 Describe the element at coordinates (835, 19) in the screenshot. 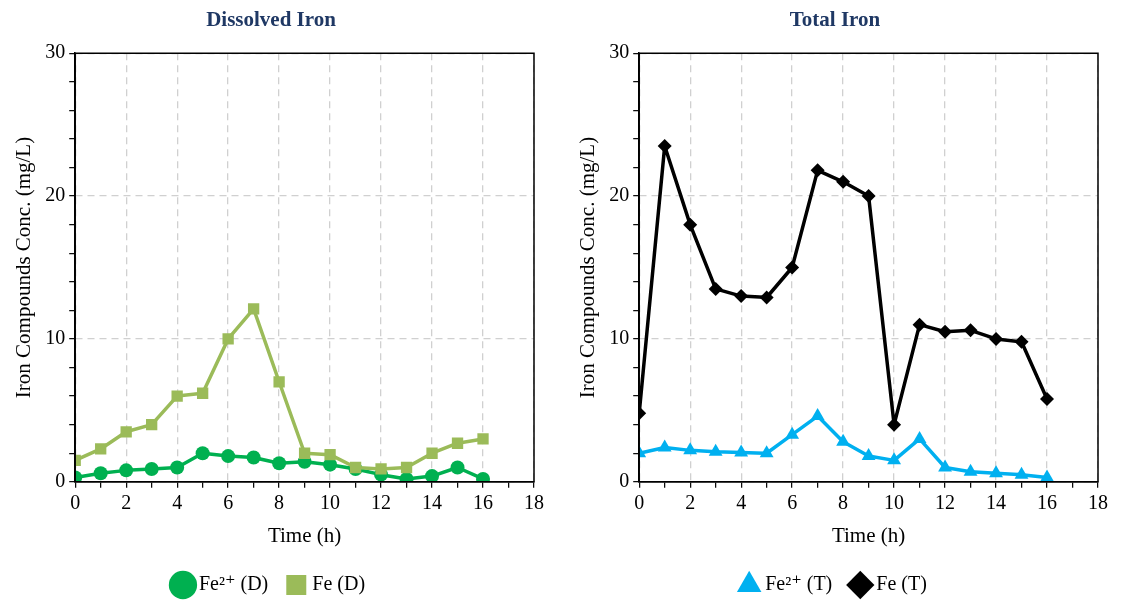

I see `chart-title: Total Iron` at that location.